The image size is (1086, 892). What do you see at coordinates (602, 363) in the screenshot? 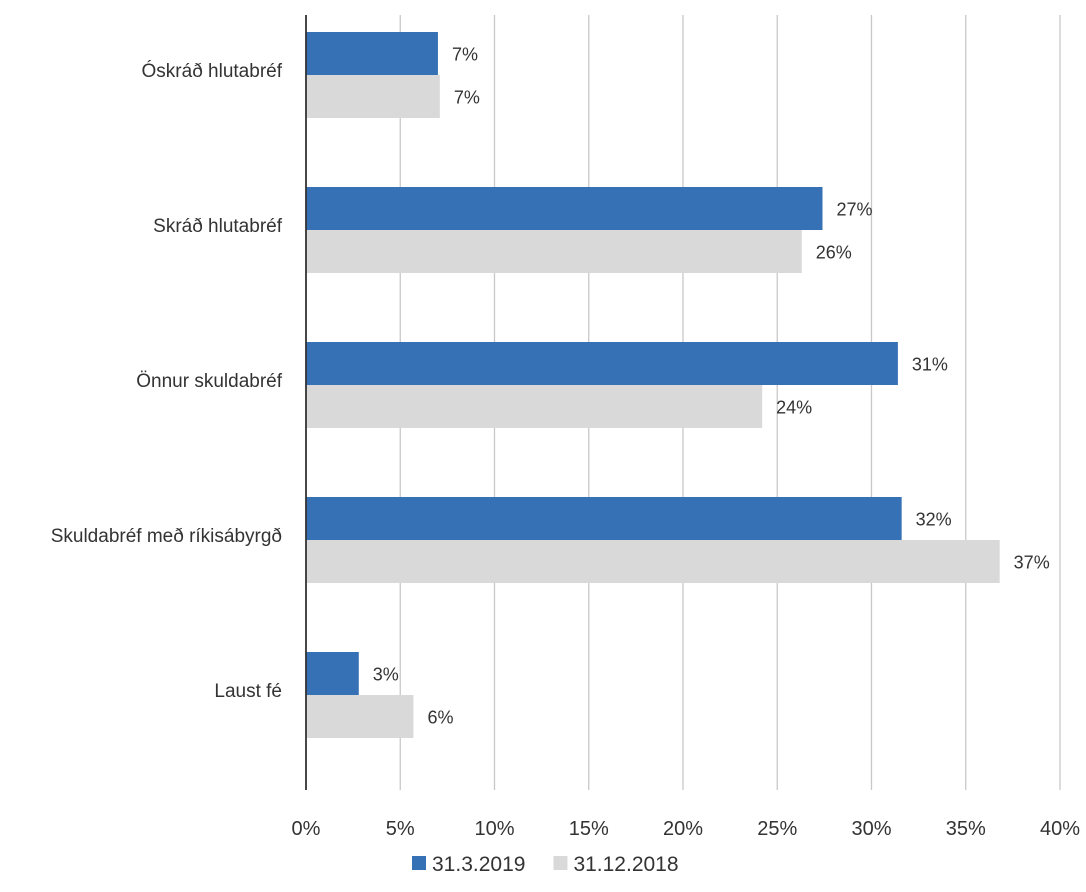
I see `bar-s0-c2` at bounding box center [602, 363].